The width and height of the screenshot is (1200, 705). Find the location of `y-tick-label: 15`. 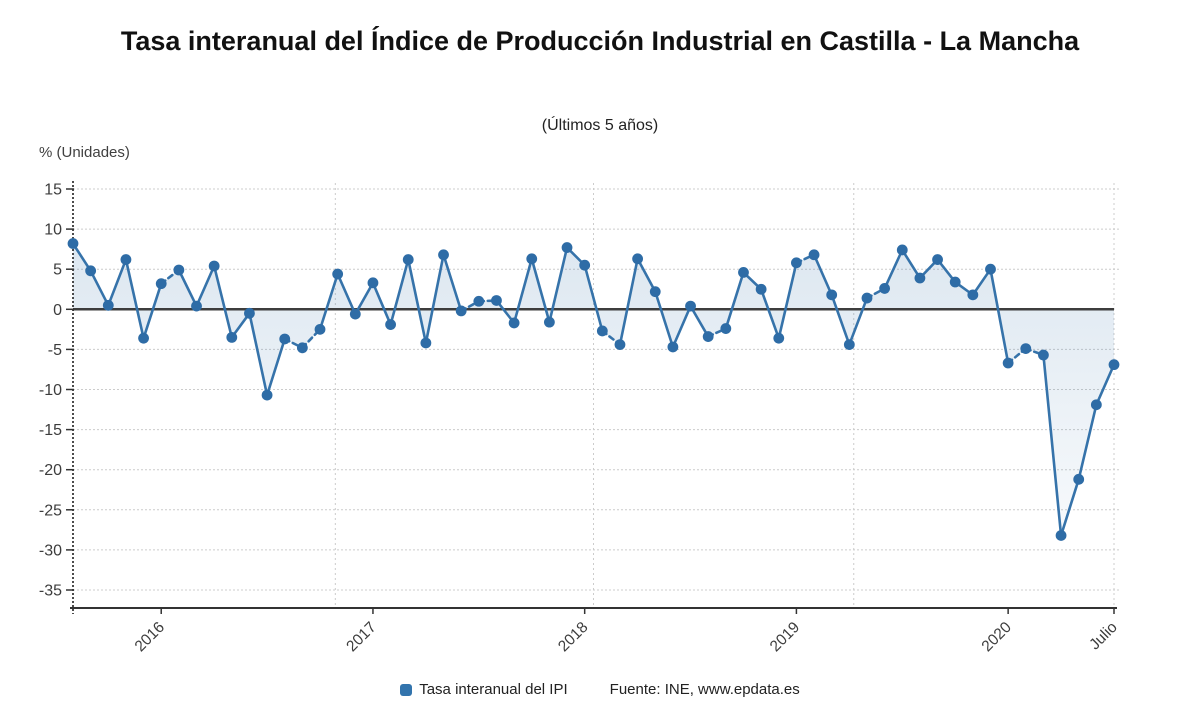

y-tick-label: 15 is located at coordinates (53, 190).